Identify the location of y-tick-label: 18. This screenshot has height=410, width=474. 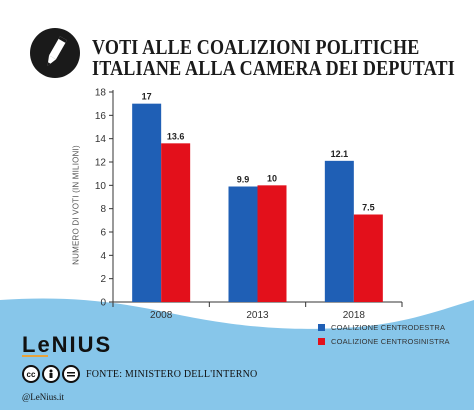
(101, 93).